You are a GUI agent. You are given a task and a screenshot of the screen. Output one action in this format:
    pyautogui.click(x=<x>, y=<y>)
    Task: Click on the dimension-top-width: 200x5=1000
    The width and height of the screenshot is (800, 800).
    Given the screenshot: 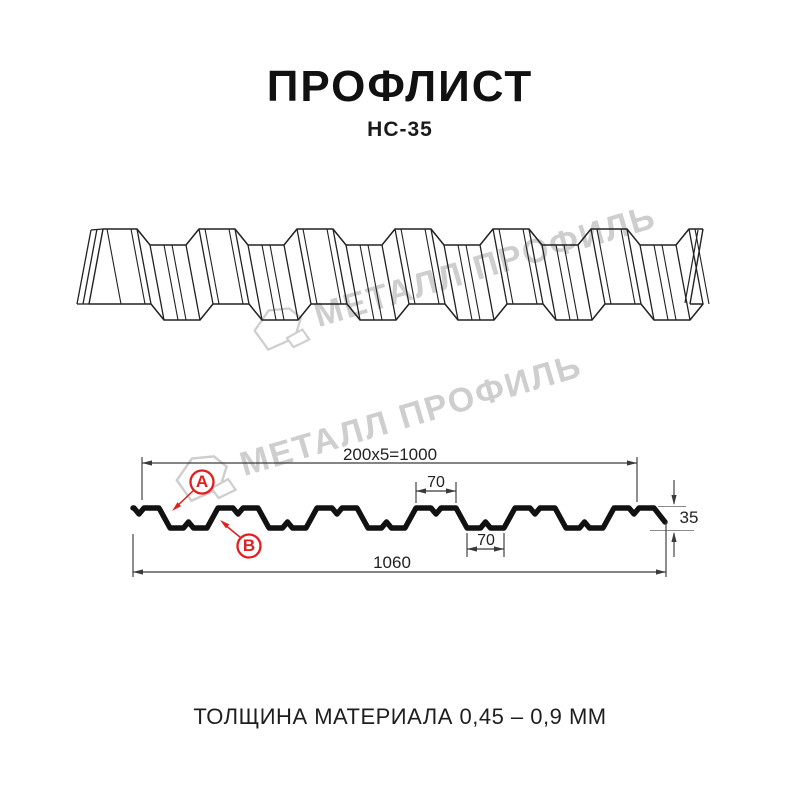 What is the action you would take?
    pyautogui.click(x=390, y=454)
    